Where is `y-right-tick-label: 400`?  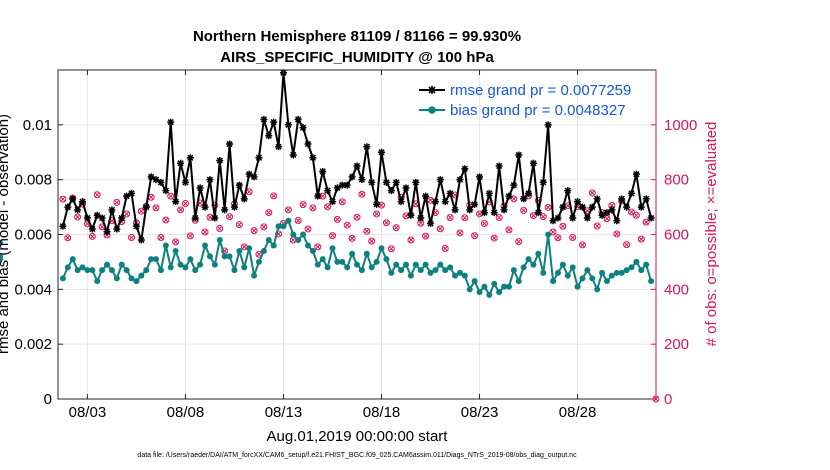 y-right-tick-label: 400 is located at coordinates (676, 289).